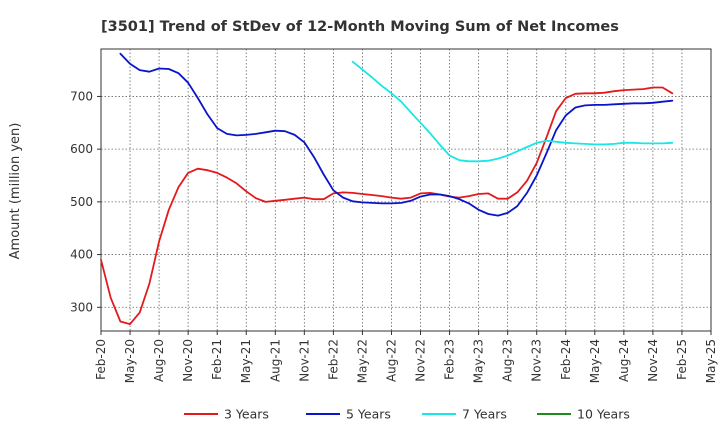 This screenshot has width=720, height=440. What do you see at coordinates (81, 96) in the screenshot?
I see `y-tick-label: 700` at bounding box center [81, 96].